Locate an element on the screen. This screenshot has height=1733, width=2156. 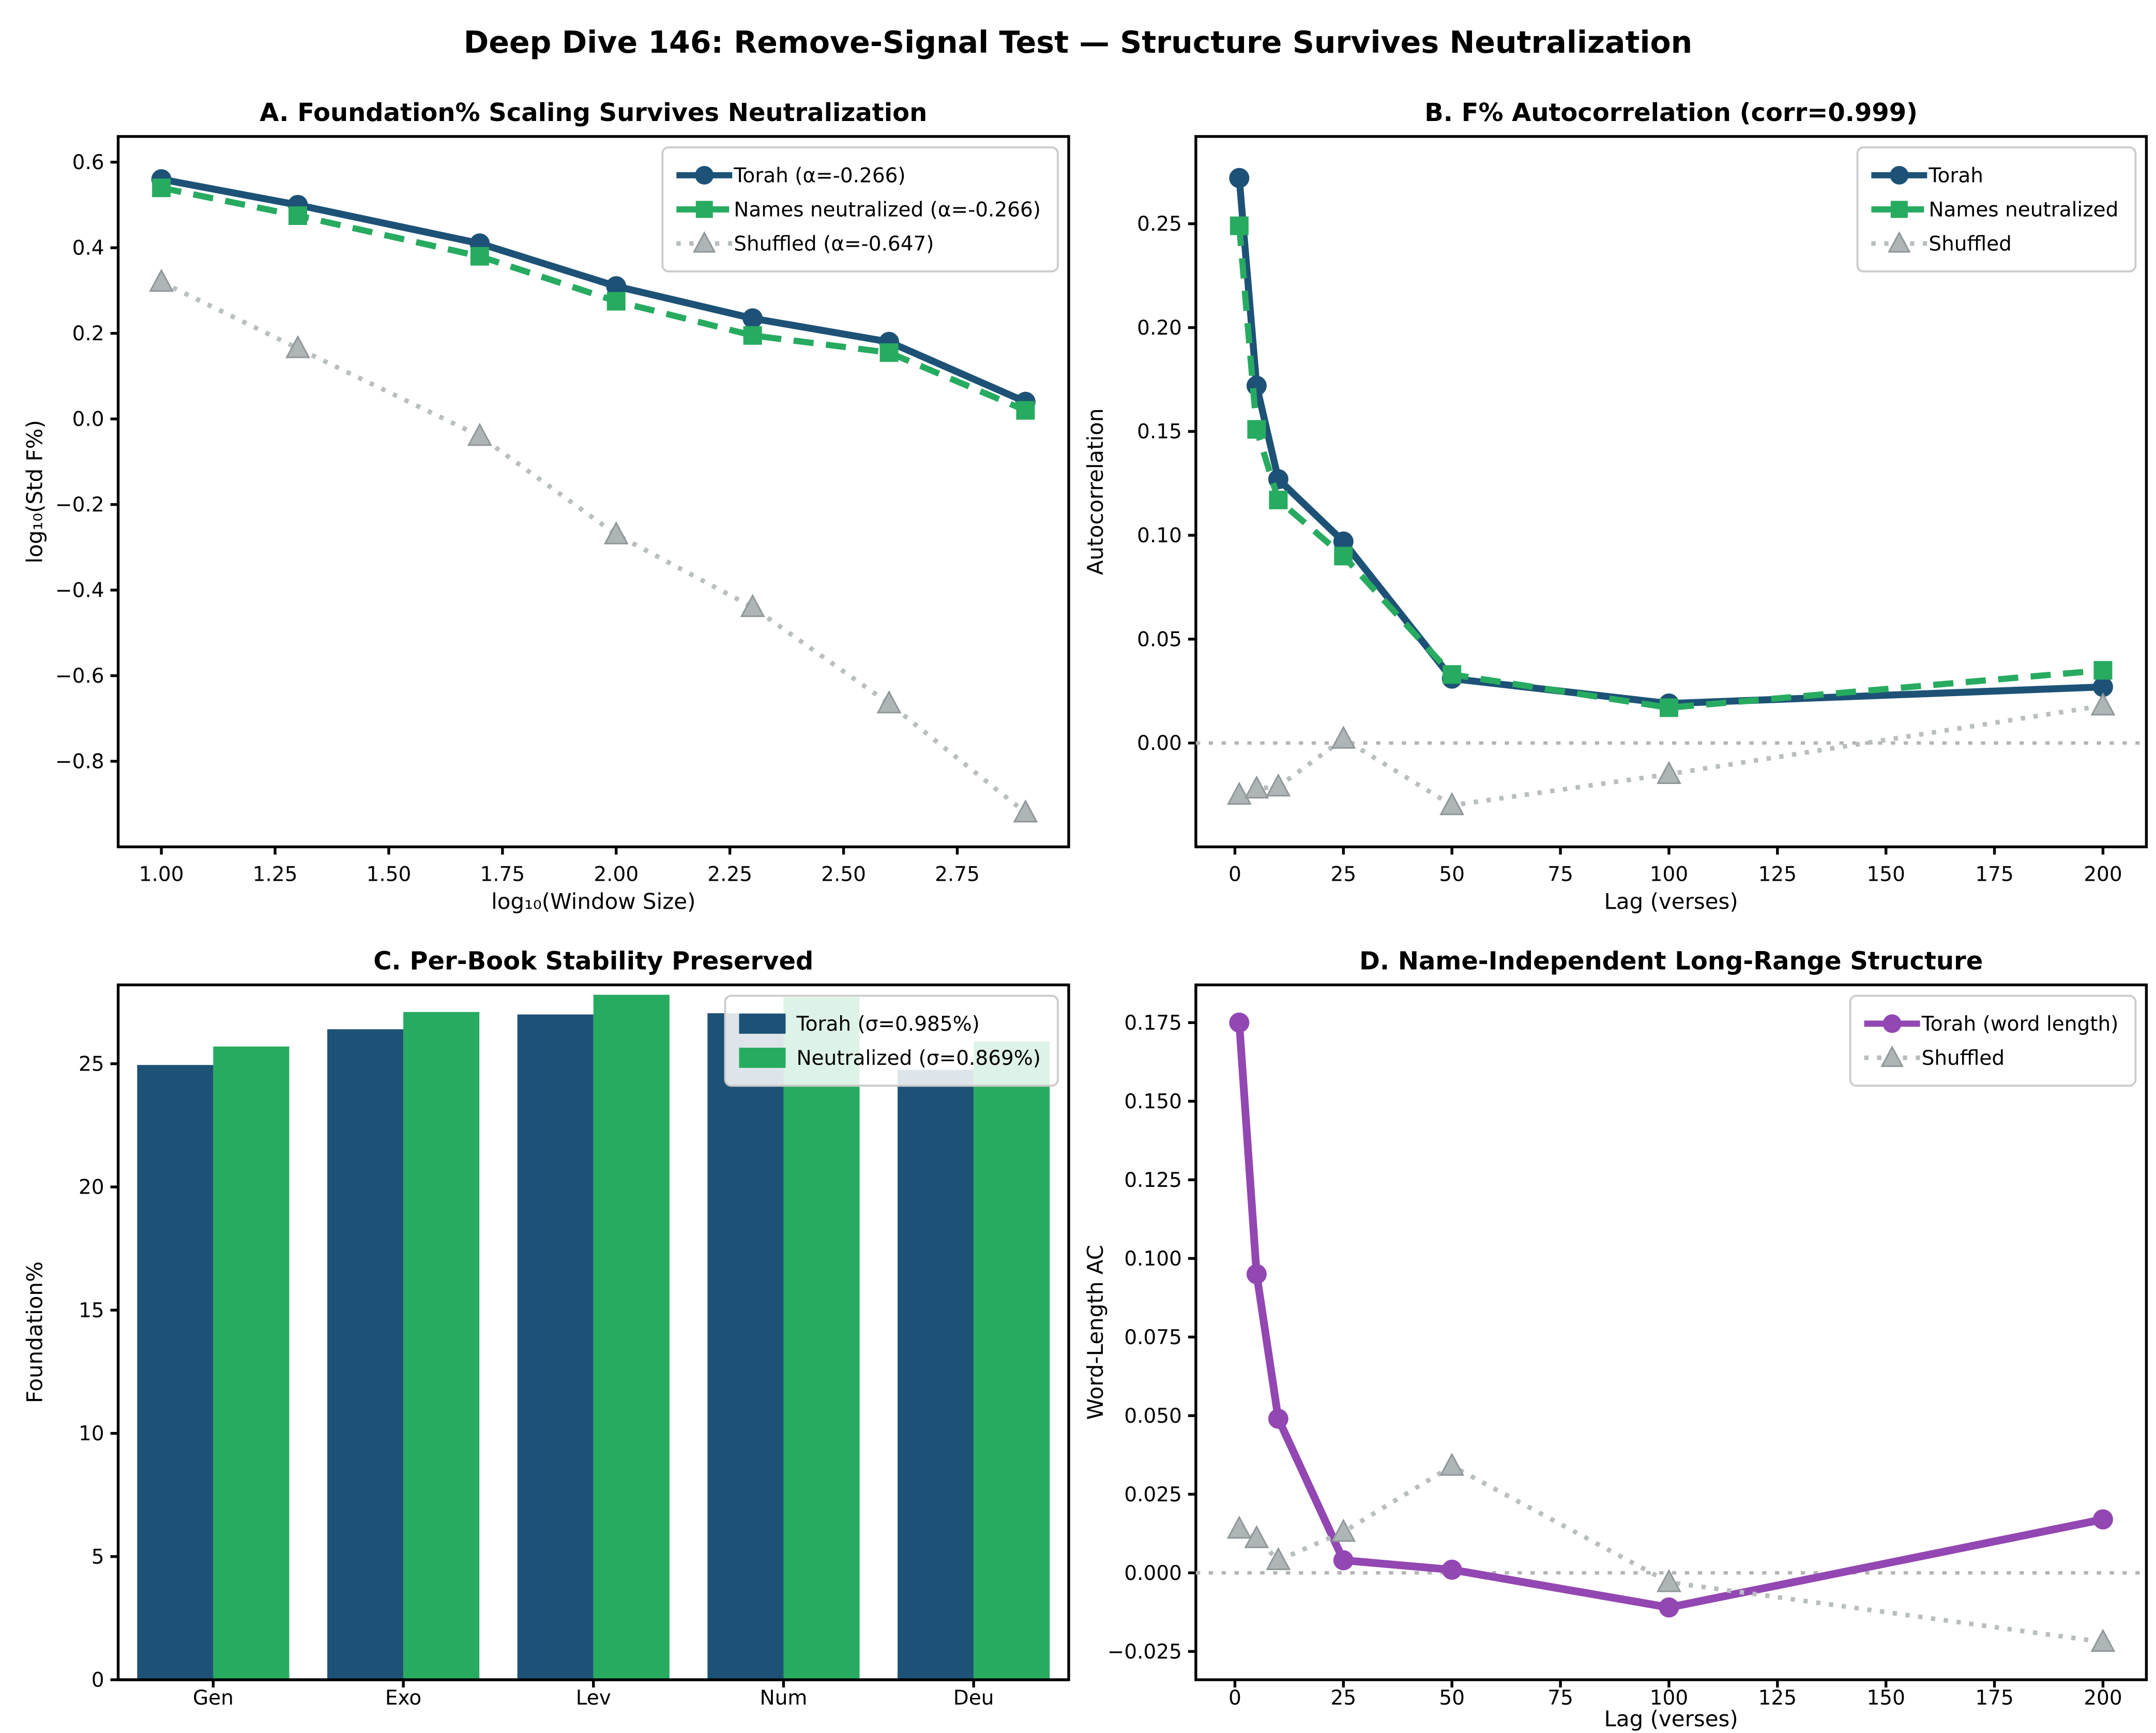
x-tick-label: 75 is located at coordinates (1560, 875).